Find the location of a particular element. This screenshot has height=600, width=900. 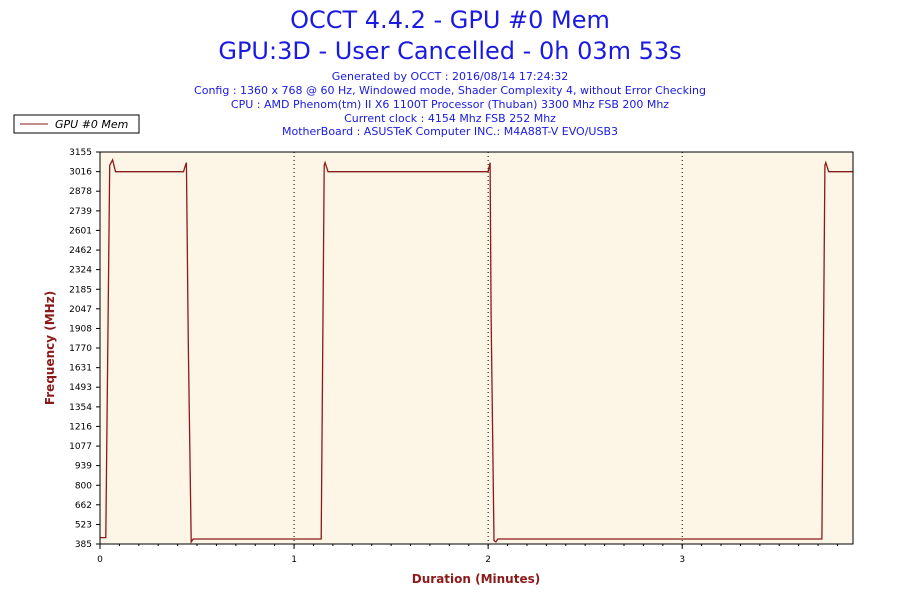

chart-title: OCCT 4.4.2 - GPU #0 Mem is located at coordinates (450, 20).